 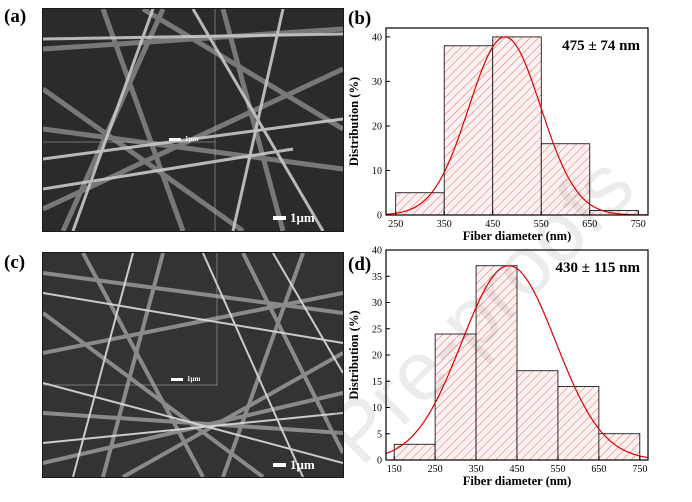 I want to click on x-tick-label: 150, so click(x=394, y=469).